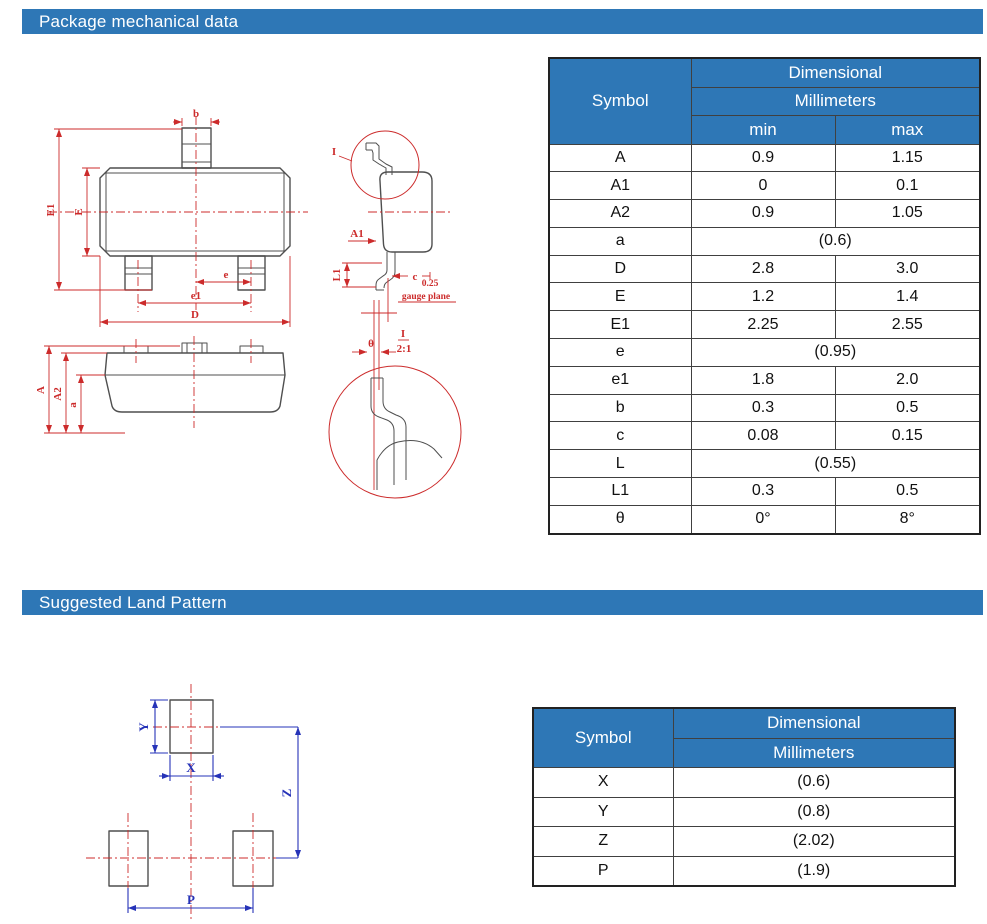 This screenshot has height=924, width=987. I want to click on dim-label-theta: θ, so click(371, 344).